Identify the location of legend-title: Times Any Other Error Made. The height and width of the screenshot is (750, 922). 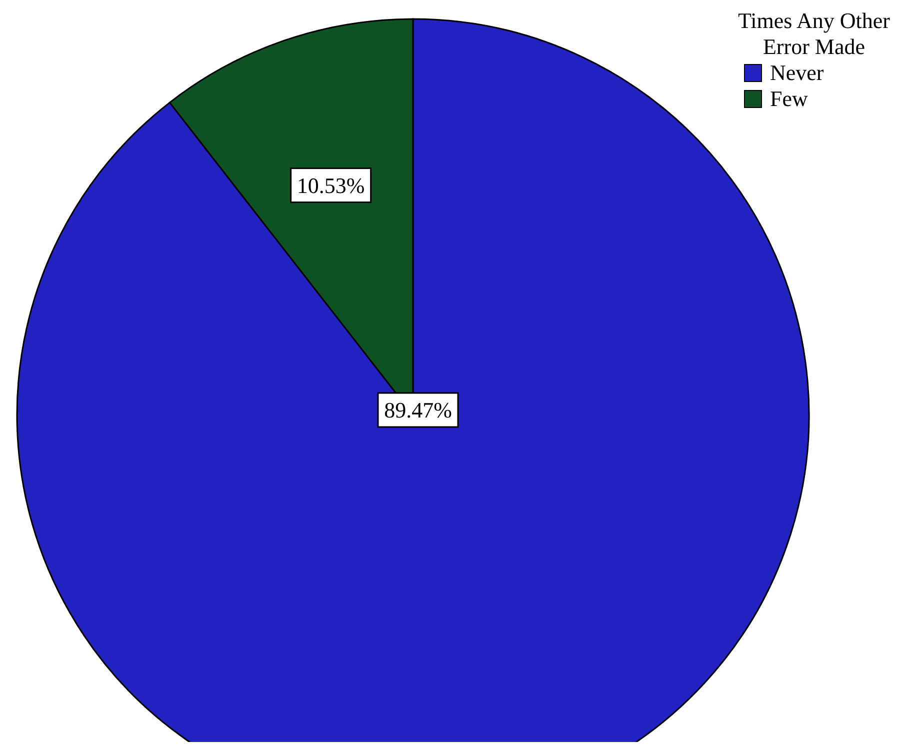
(814, 34).